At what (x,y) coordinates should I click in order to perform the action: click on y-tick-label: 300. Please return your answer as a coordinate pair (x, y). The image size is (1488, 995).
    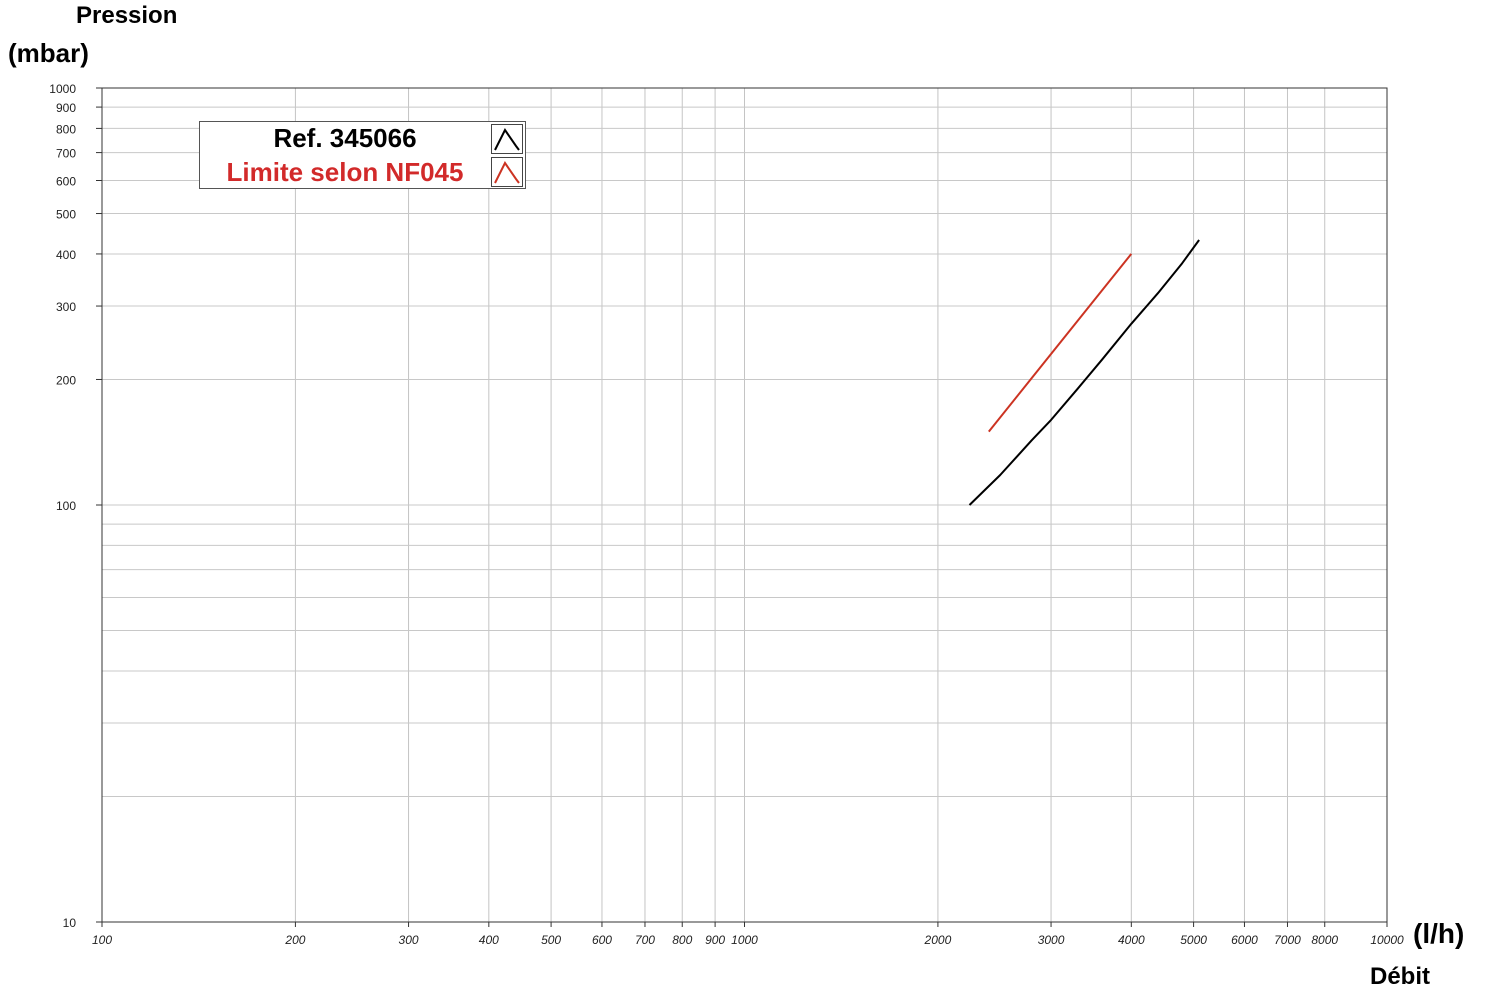
    Looking at the image, I should click on (66, 307).